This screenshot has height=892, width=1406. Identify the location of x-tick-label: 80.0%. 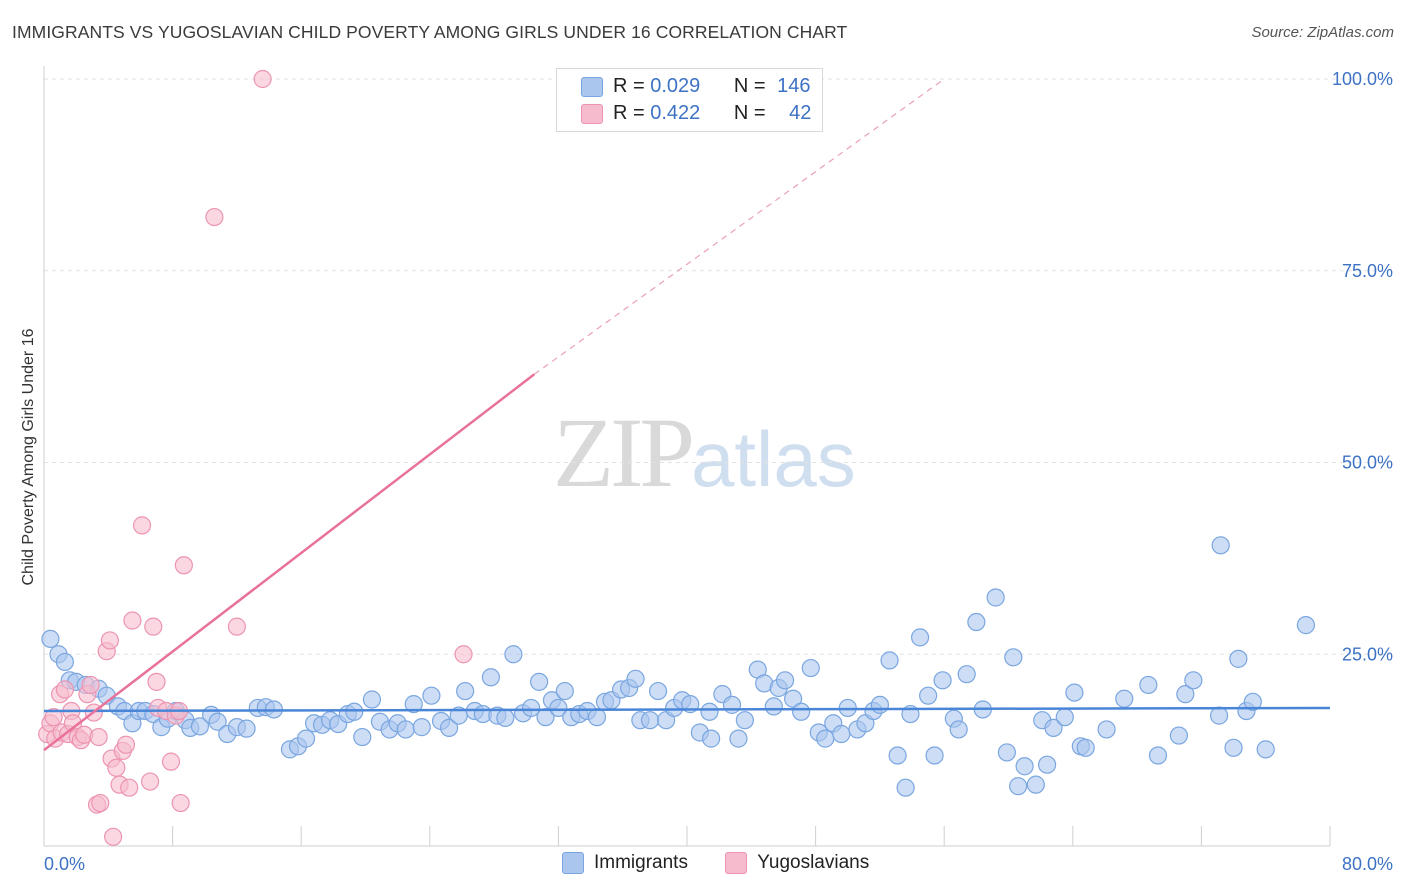
(1367, 864).